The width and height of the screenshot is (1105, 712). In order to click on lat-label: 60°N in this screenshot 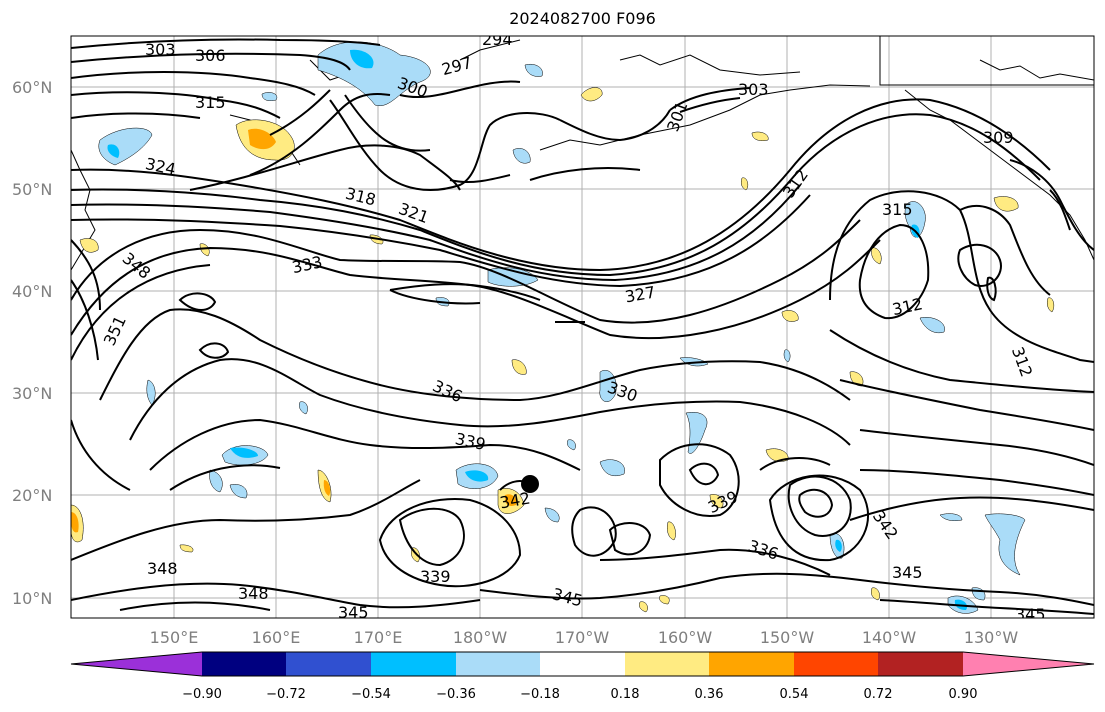, I will do `click(32, 87)`.